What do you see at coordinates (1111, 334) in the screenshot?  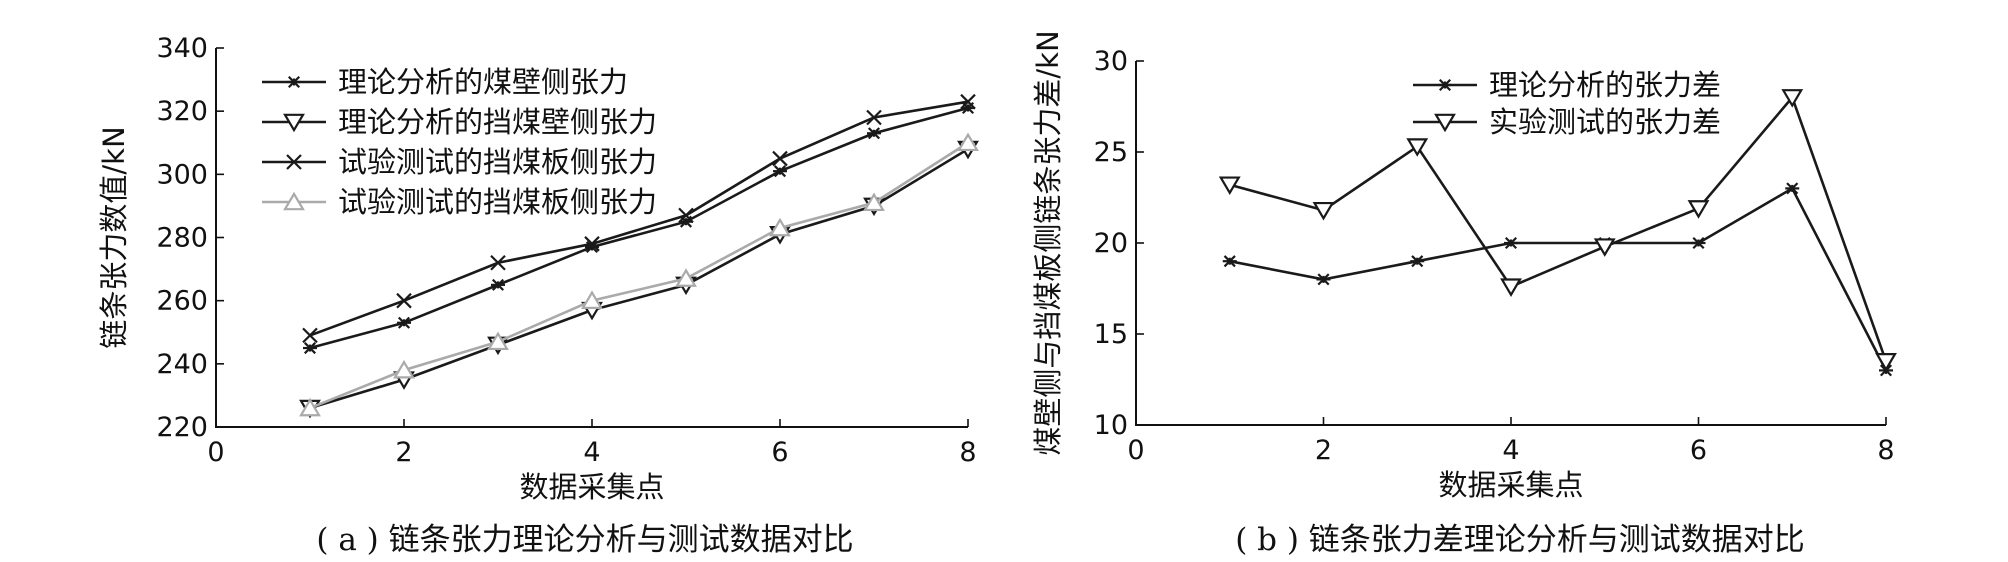 I see `y-tick-label: 15` at bounding box center [1111, 334].